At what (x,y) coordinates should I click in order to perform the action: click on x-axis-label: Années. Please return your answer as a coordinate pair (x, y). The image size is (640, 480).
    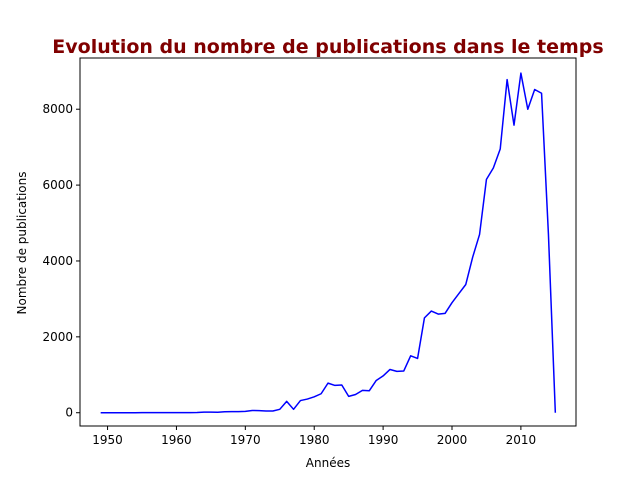
    Looking at the image, I should click on (328, 463).